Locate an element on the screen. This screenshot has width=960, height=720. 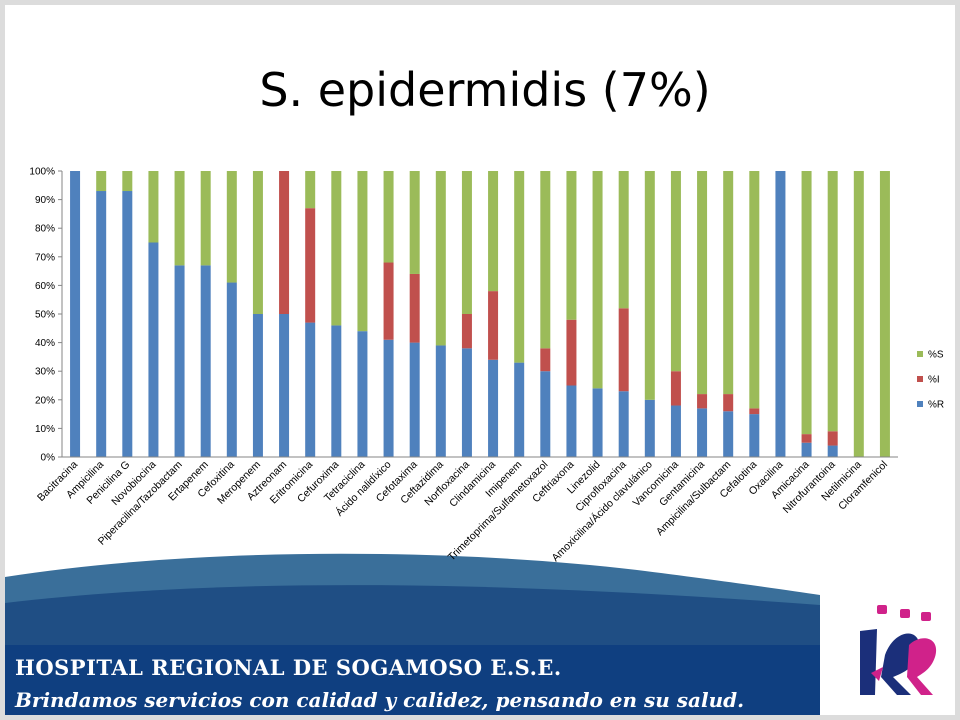
slide-title: S. epidermidis (7%) is located at coordinates (485, 90).